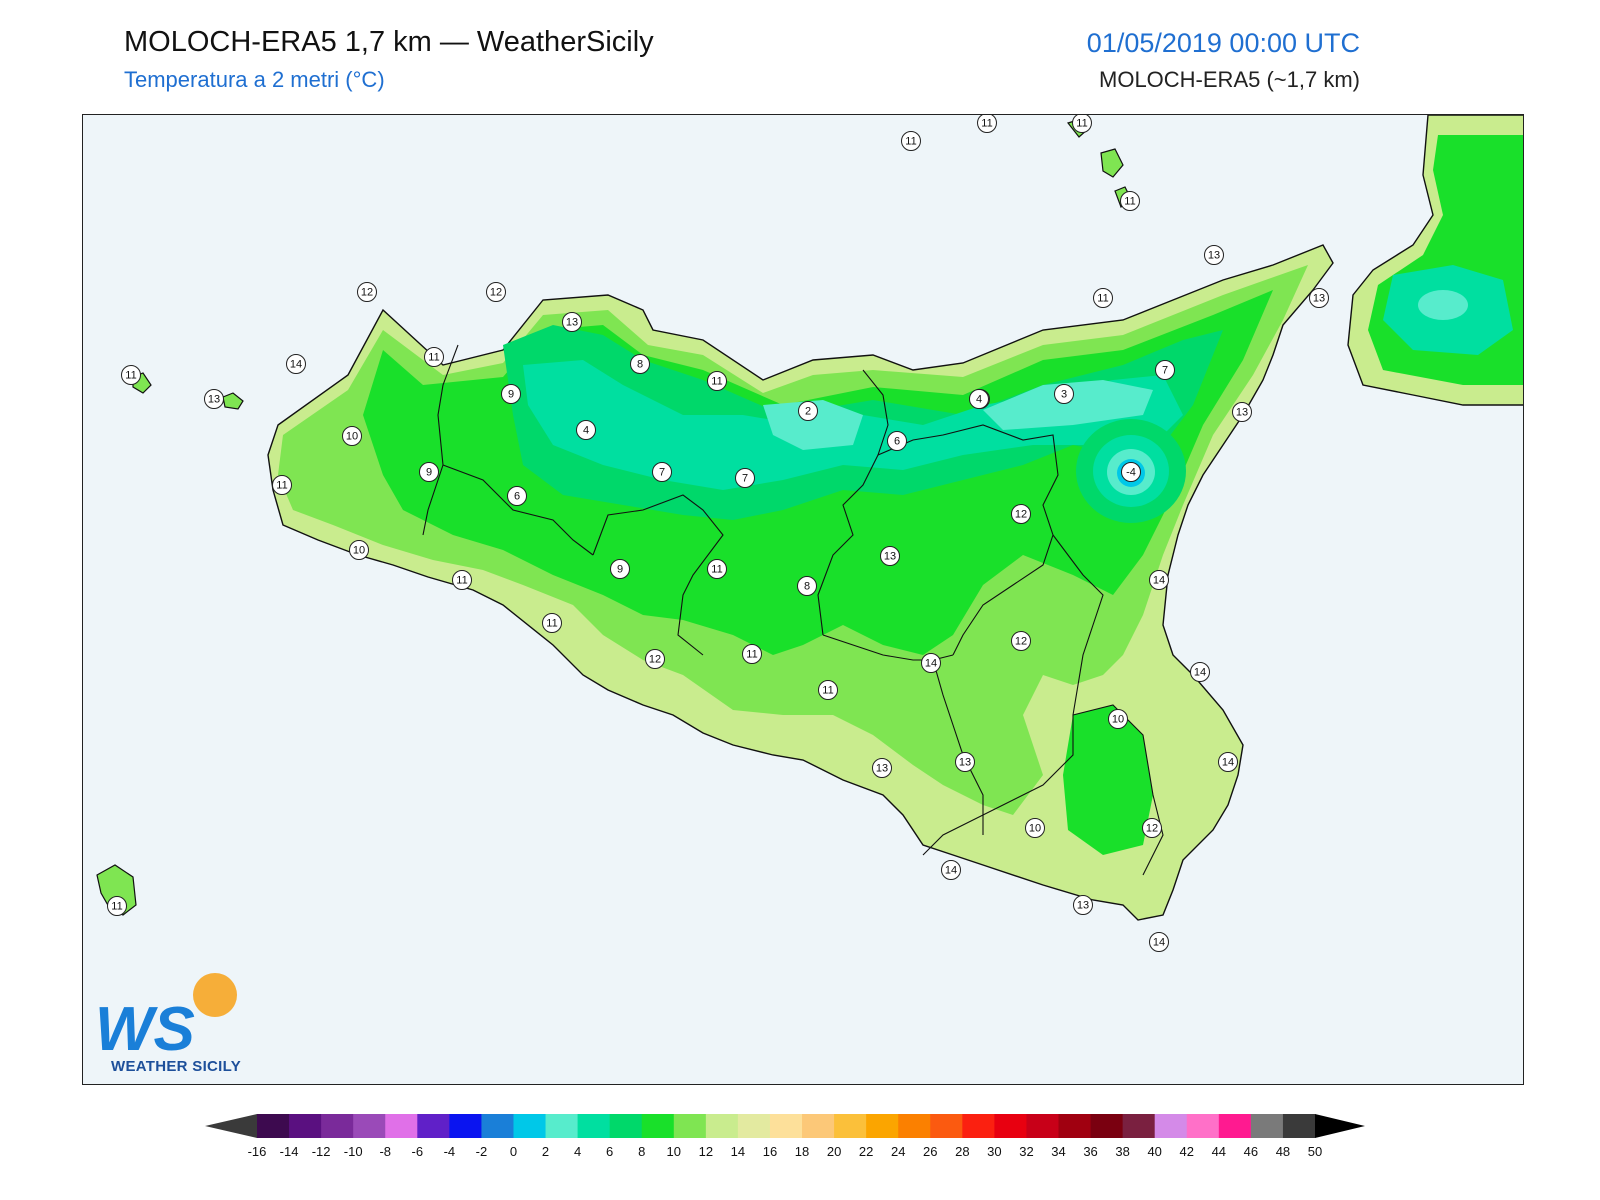 The height and width of the screenshot is (1200, 1600). What do you see at coordinates (802, 1151) in the screenshot?
I see `colorbar-tick-label: 18` at bounding box center [802, 1151].